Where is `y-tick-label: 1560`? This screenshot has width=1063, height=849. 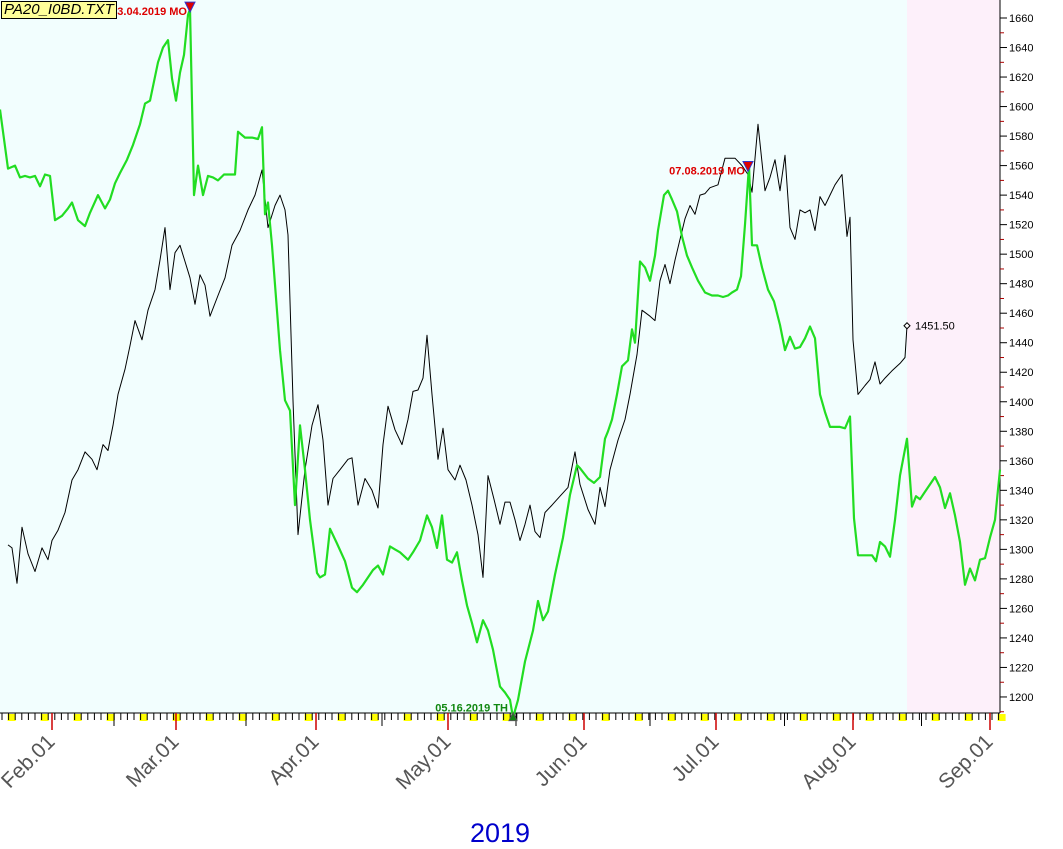
y-tick-label: 1560 is located at coordinates (1021, 167).